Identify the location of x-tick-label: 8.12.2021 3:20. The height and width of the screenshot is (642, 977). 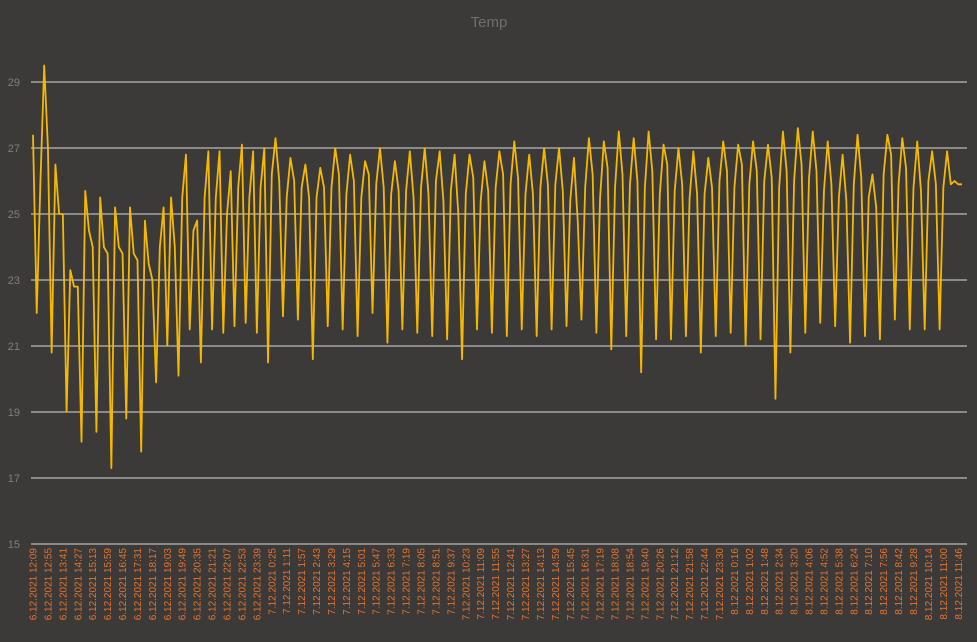
(795, 581).